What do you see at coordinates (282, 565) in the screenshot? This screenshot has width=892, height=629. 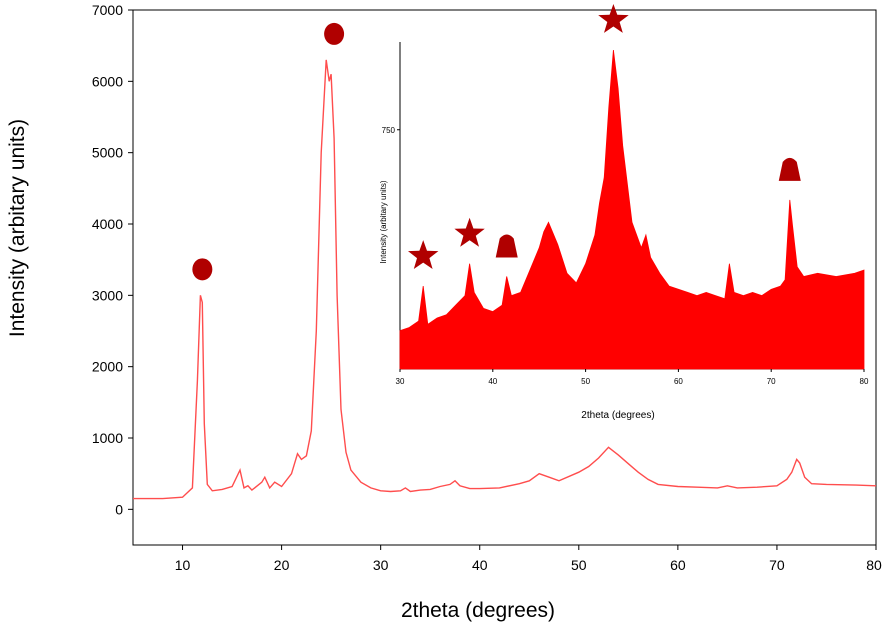 I see `x-tick-label: 20` at bounding box center [282, 565].